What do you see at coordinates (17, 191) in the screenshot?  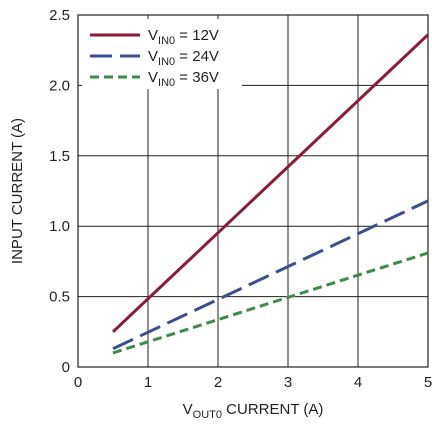 I see `y-axis-title: INPUT CURRENT (A)` at bounding box center [17, 191].